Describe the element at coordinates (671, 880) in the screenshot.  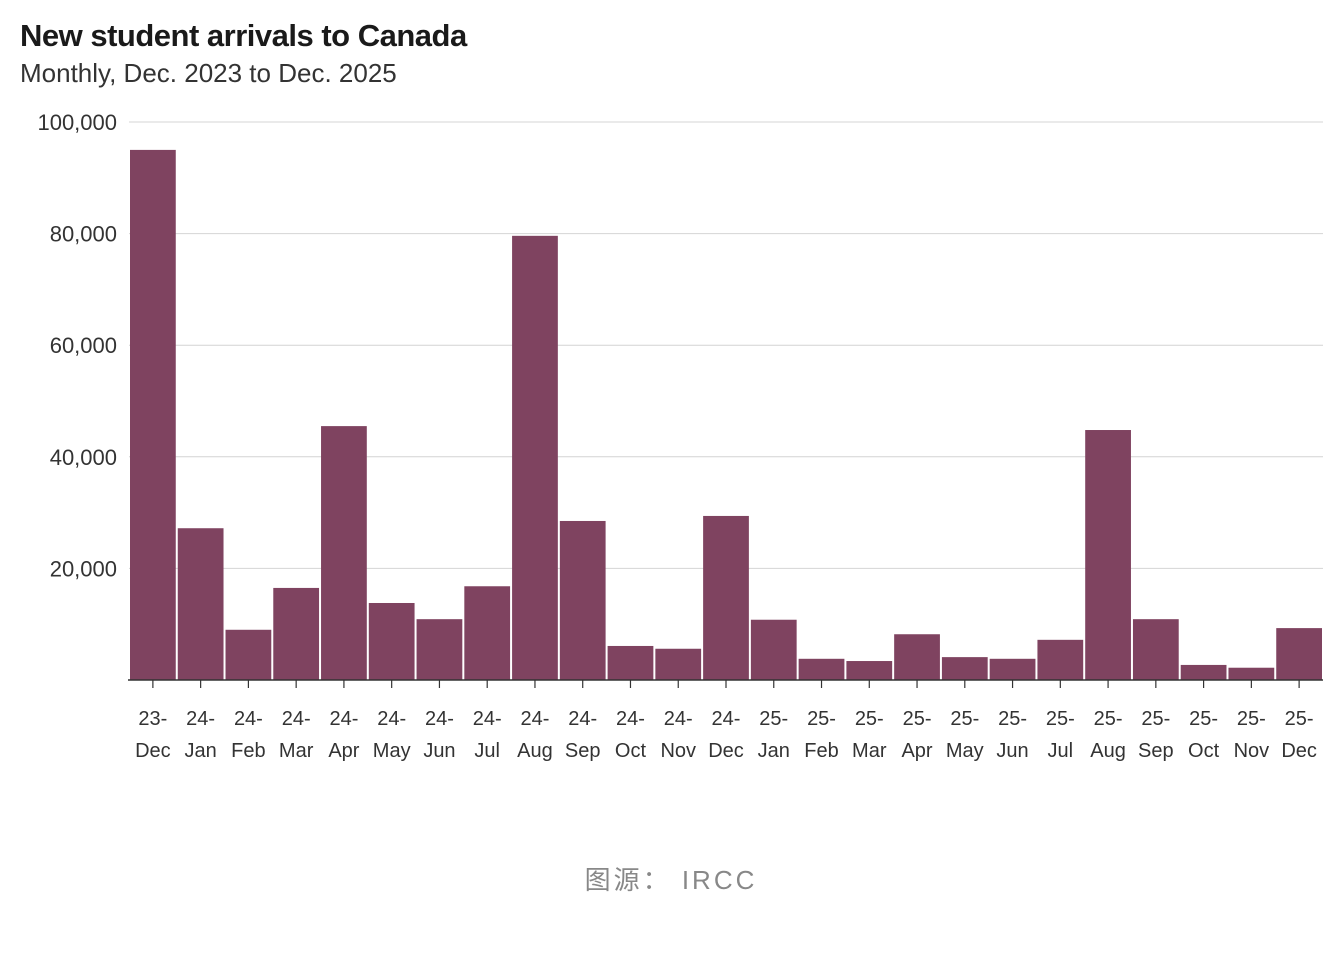
I see `source-note: 图源： IRCC` at that location.